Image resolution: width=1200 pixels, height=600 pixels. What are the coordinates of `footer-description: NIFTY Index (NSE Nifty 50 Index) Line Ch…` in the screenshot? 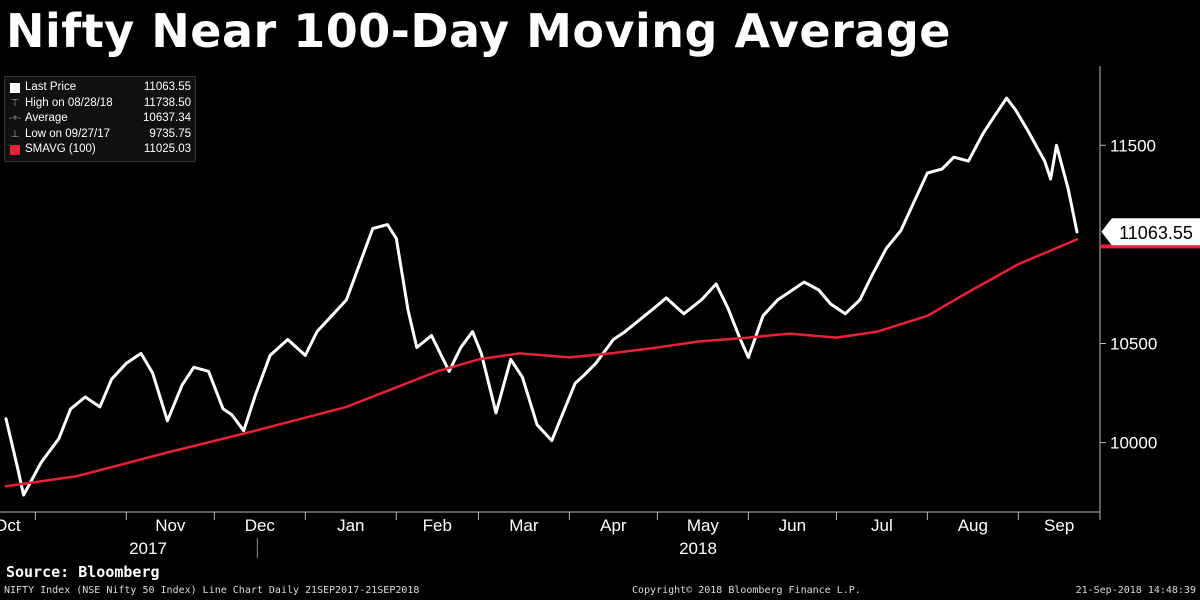 It's located at (212, 590).